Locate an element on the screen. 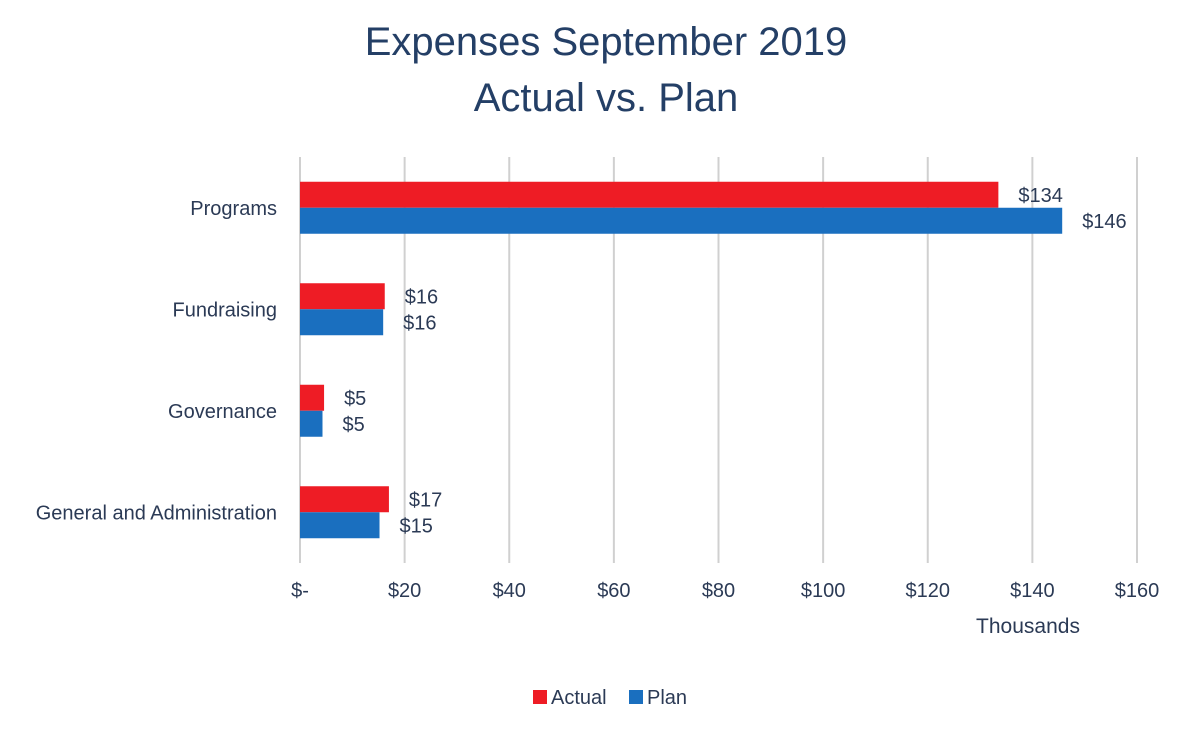 The image size is (1204, 735). x-tick-label: $160 is located at coordinates (1137, 591).